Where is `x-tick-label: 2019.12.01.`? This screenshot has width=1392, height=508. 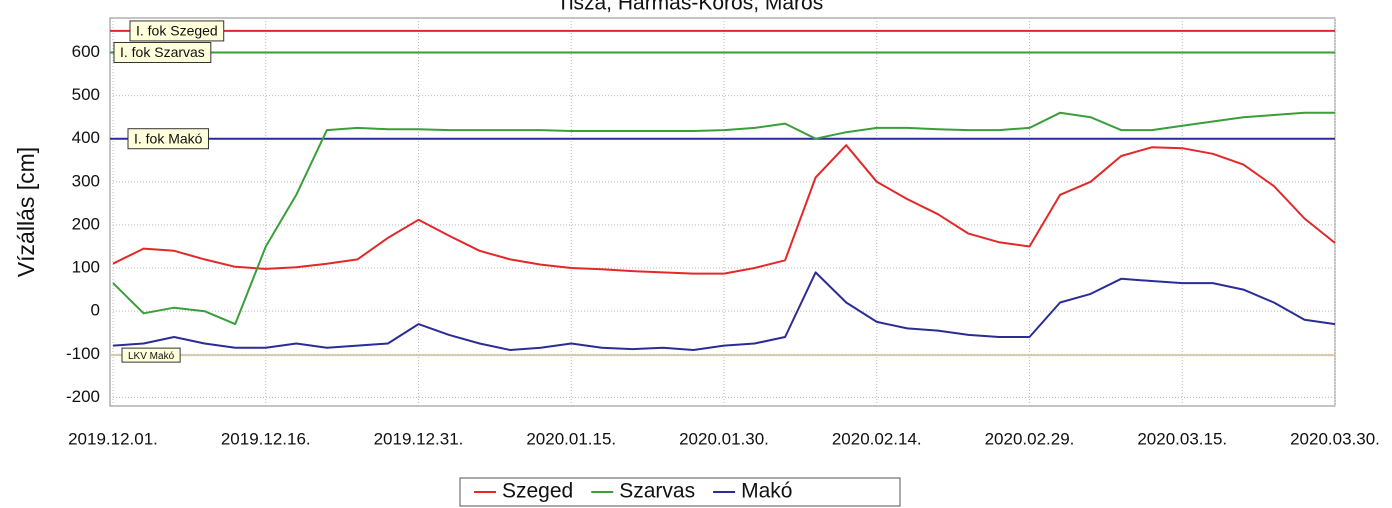 x-tick-label: 2019.12.01. is located at coordinates (113, 438).